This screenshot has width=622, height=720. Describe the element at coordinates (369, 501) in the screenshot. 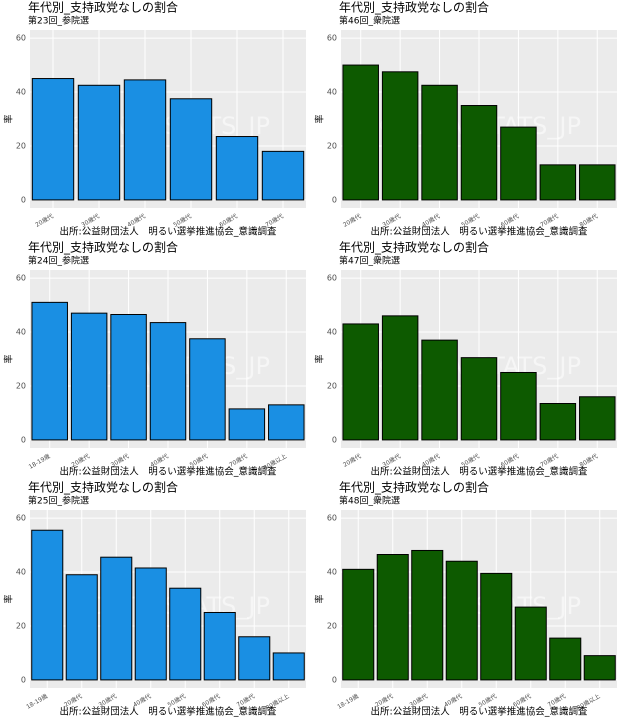

I see `chart-subtitle: 第48回_衆院選` at that location.